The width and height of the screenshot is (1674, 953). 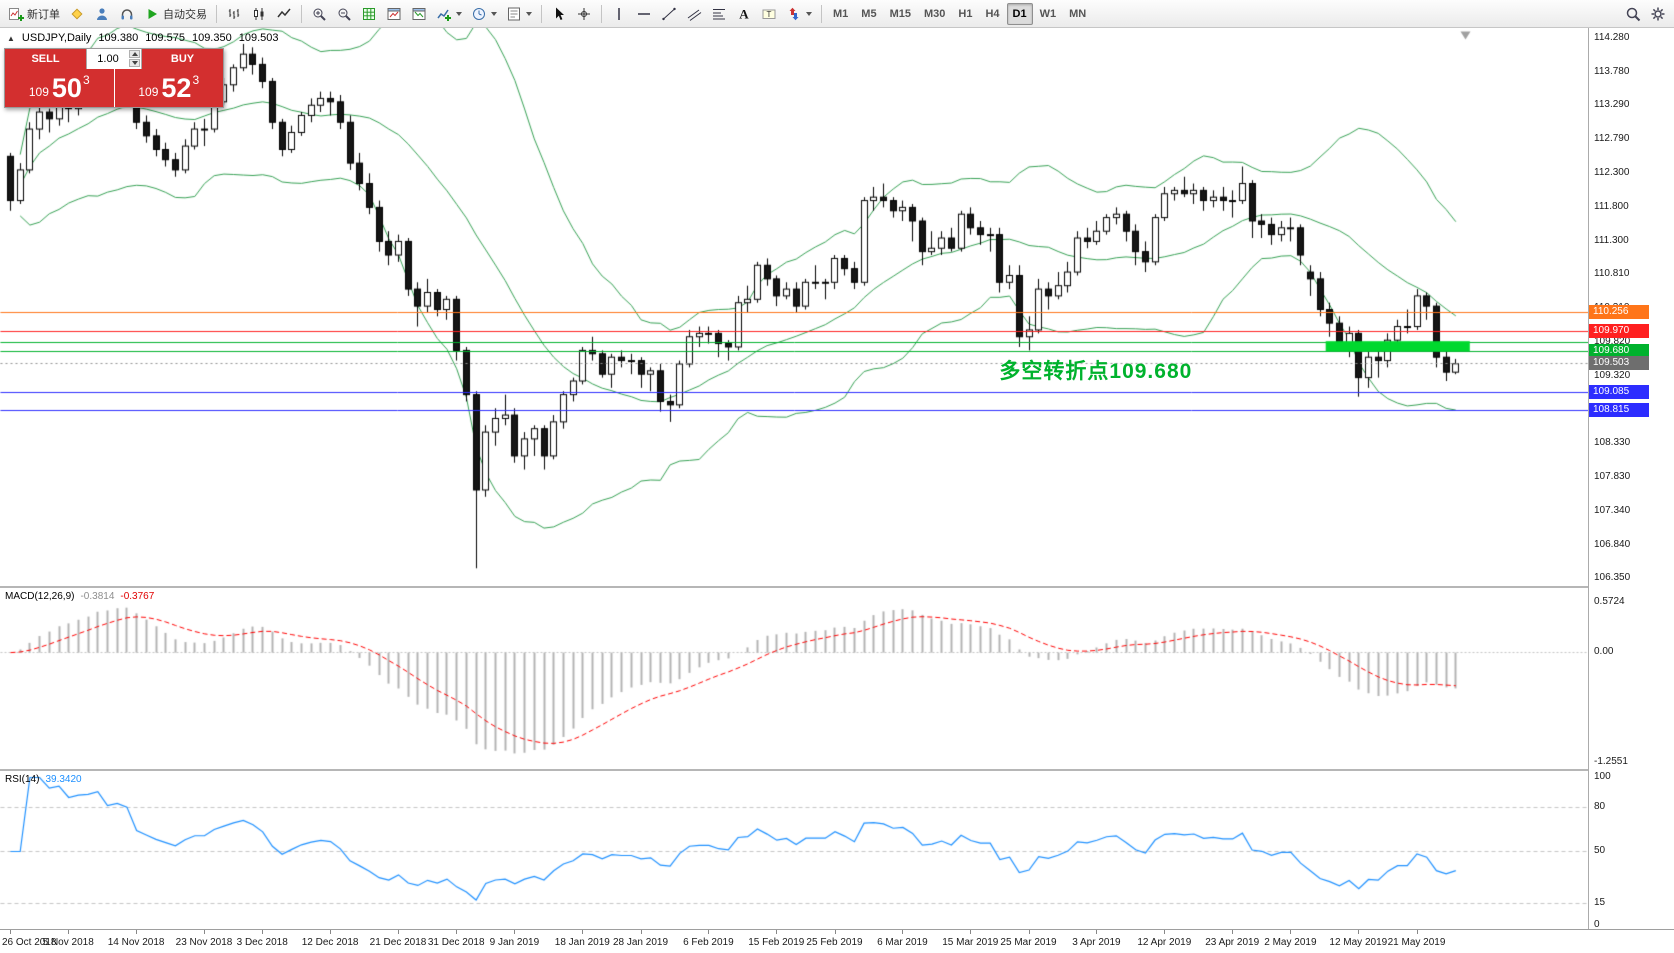 I want to click on cursor-button, so click(x=559, y=14).